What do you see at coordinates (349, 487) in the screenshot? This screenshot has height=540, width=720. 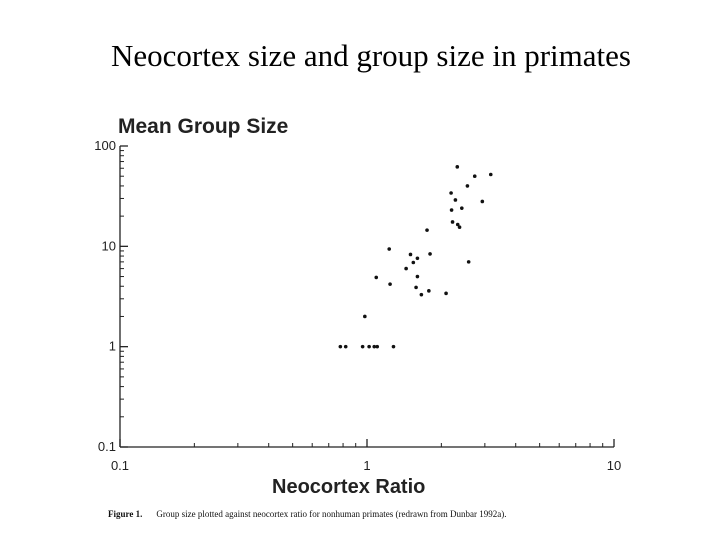 I see `x-axis-title: Neocortex Ratio` at bounding box center [349, 487].